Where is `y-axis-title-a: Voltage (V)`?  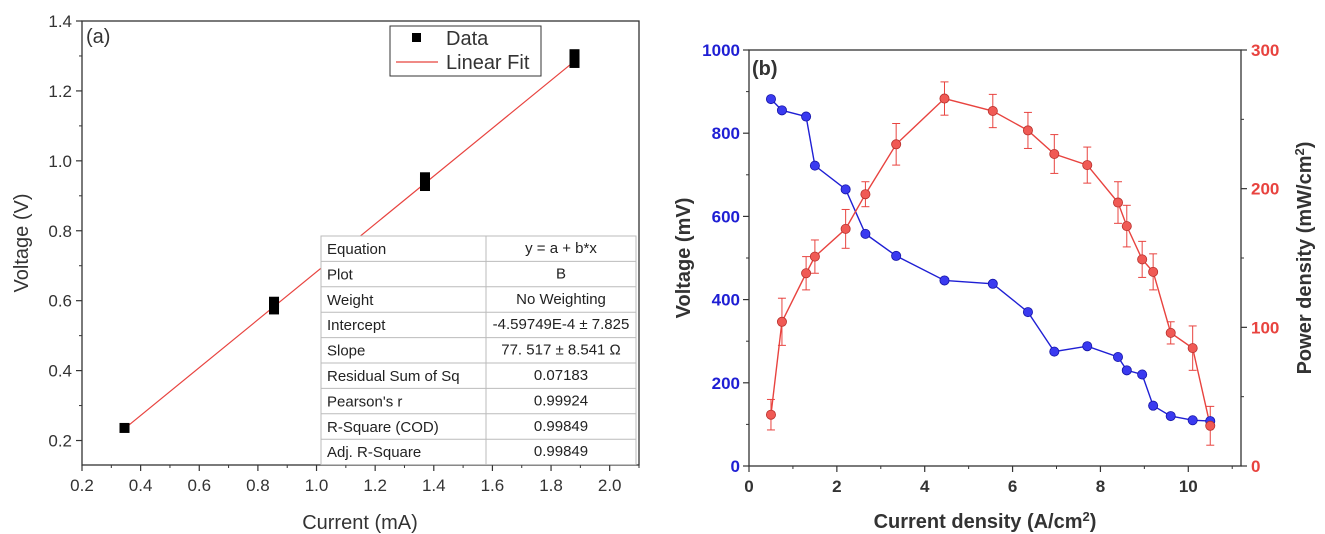 y-axis-title-a: Voltage (V) is located at coordinates (22, 243).